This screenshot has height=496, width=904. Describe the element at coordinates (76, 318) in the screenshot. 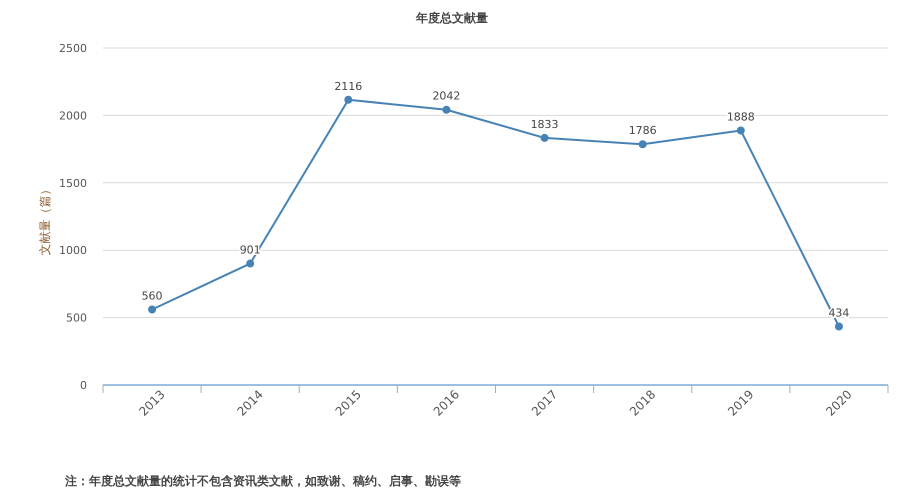

I see `y-tick-label: 500` at that location.